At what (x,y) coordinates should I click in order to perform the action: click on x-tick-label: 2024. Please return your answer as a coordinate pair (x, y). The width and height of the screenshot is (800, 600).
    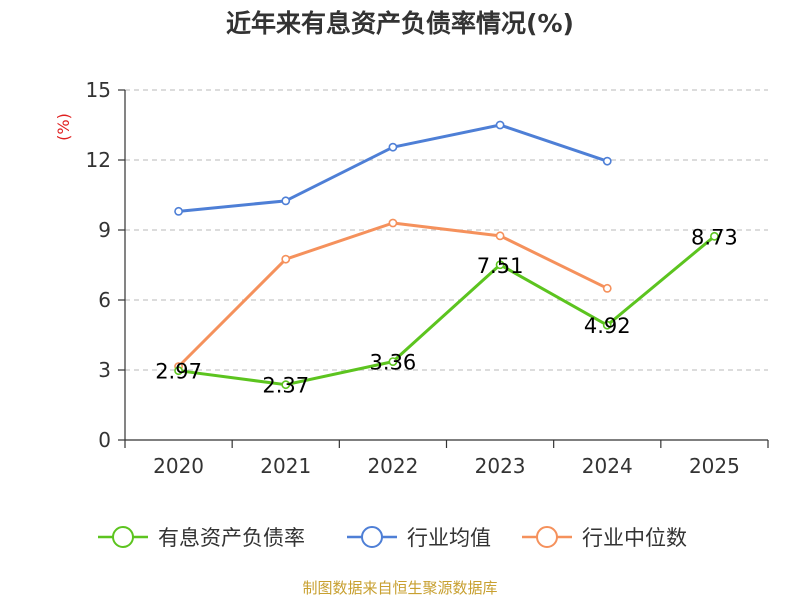
    Looking at the image, I should click on (607, 466).